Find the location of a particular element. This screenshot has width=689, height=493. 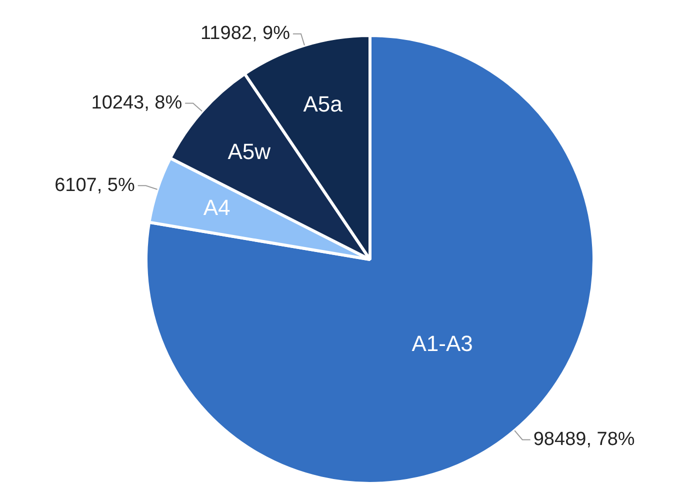

slice-label: A4 is located at coordinates (216, 207).